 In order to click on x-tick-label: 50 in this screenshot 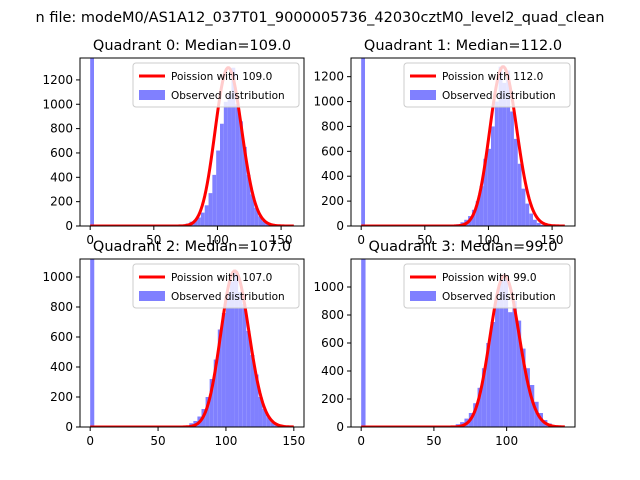, I will do `click(433, 441)`.